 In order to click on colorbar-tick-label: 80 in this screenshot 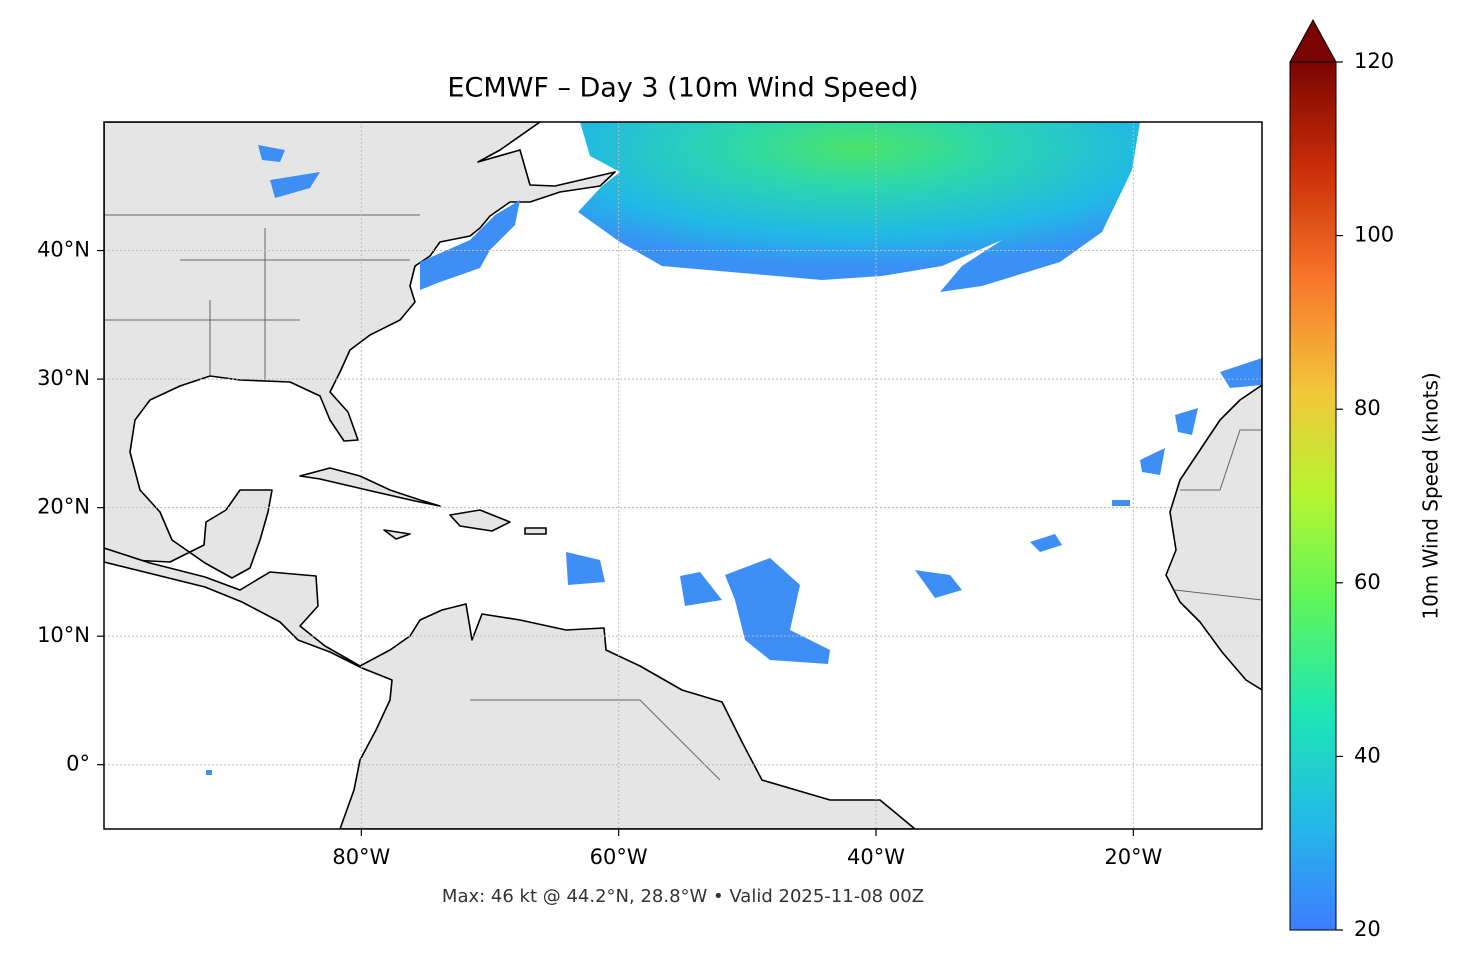, I will do `click(1367, 408)`.